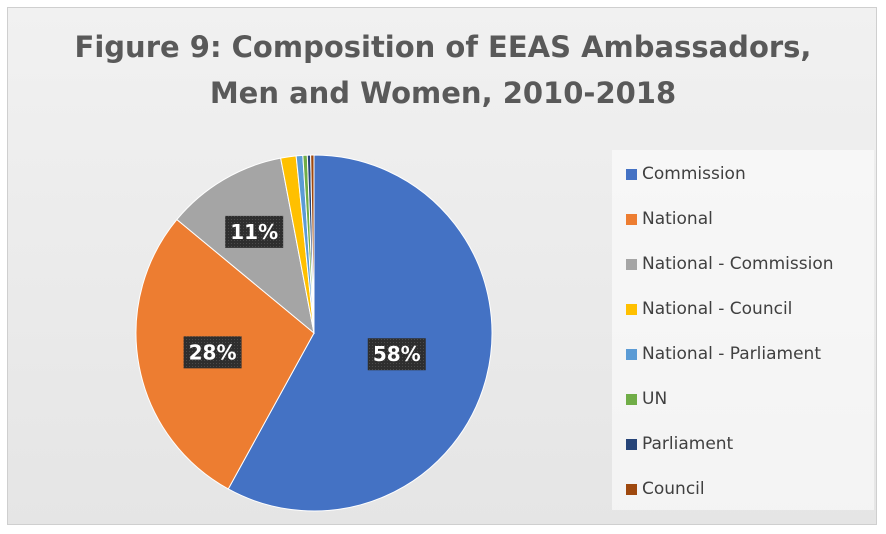  I want to click on legend-item-national-parliament: National - Parliament, so click(723, 354).